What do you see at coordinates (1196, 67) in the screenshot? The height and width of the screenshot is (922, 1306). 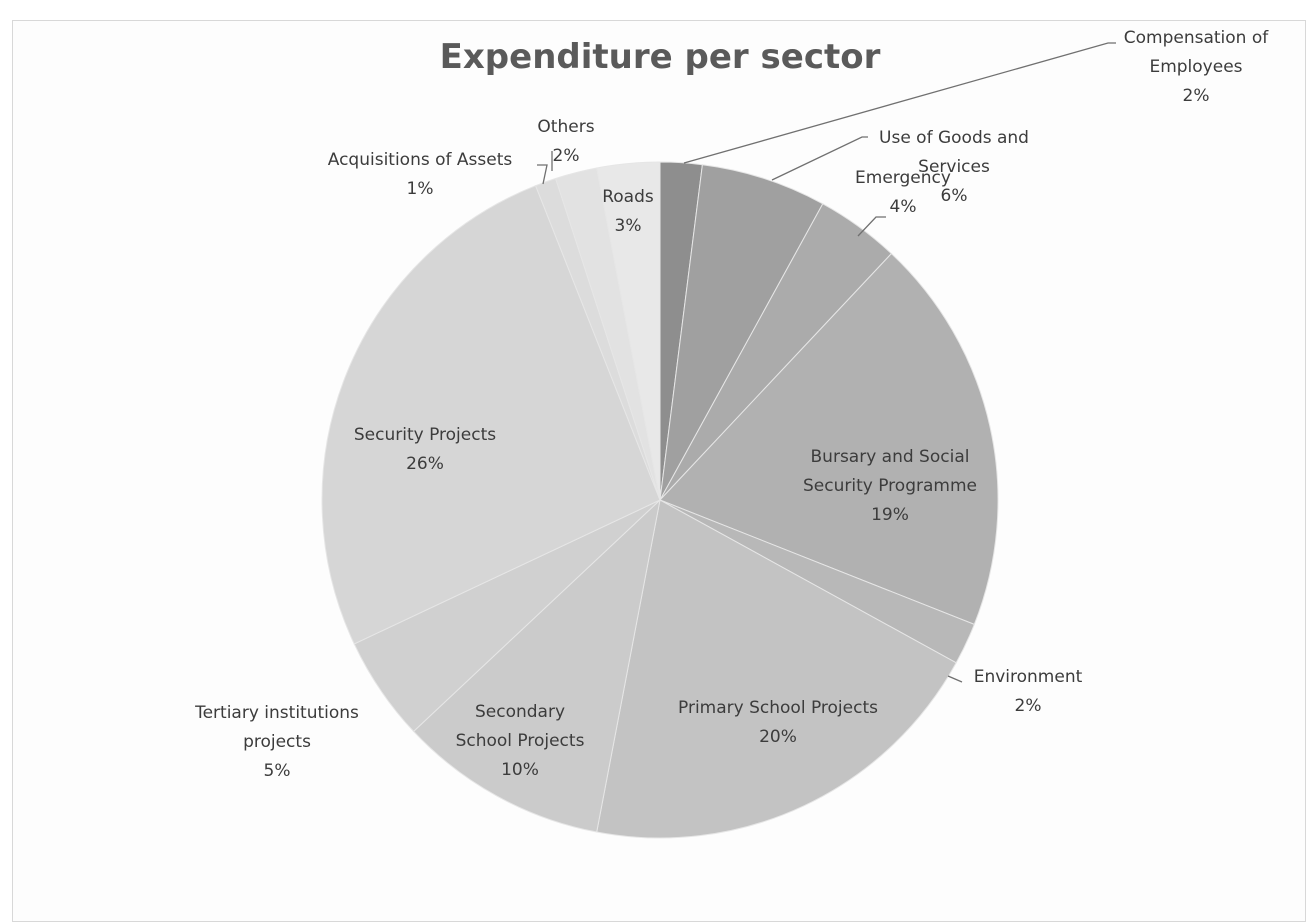 I see `data-label-1: Compensation of Employees 2%` at bounding box center [1196, 67].